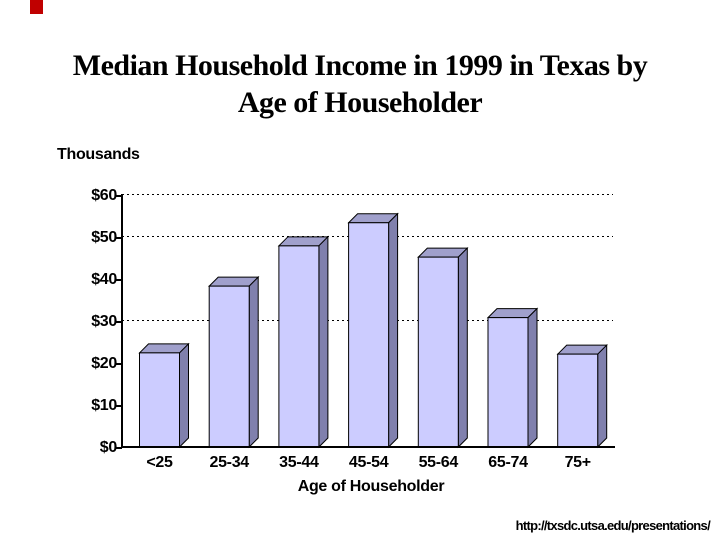 The height and width of the screenshot is (540, 720). Describe the element at coordinates (104, 237) in the screenshot. I see `y-tick-label: $50` at that location.